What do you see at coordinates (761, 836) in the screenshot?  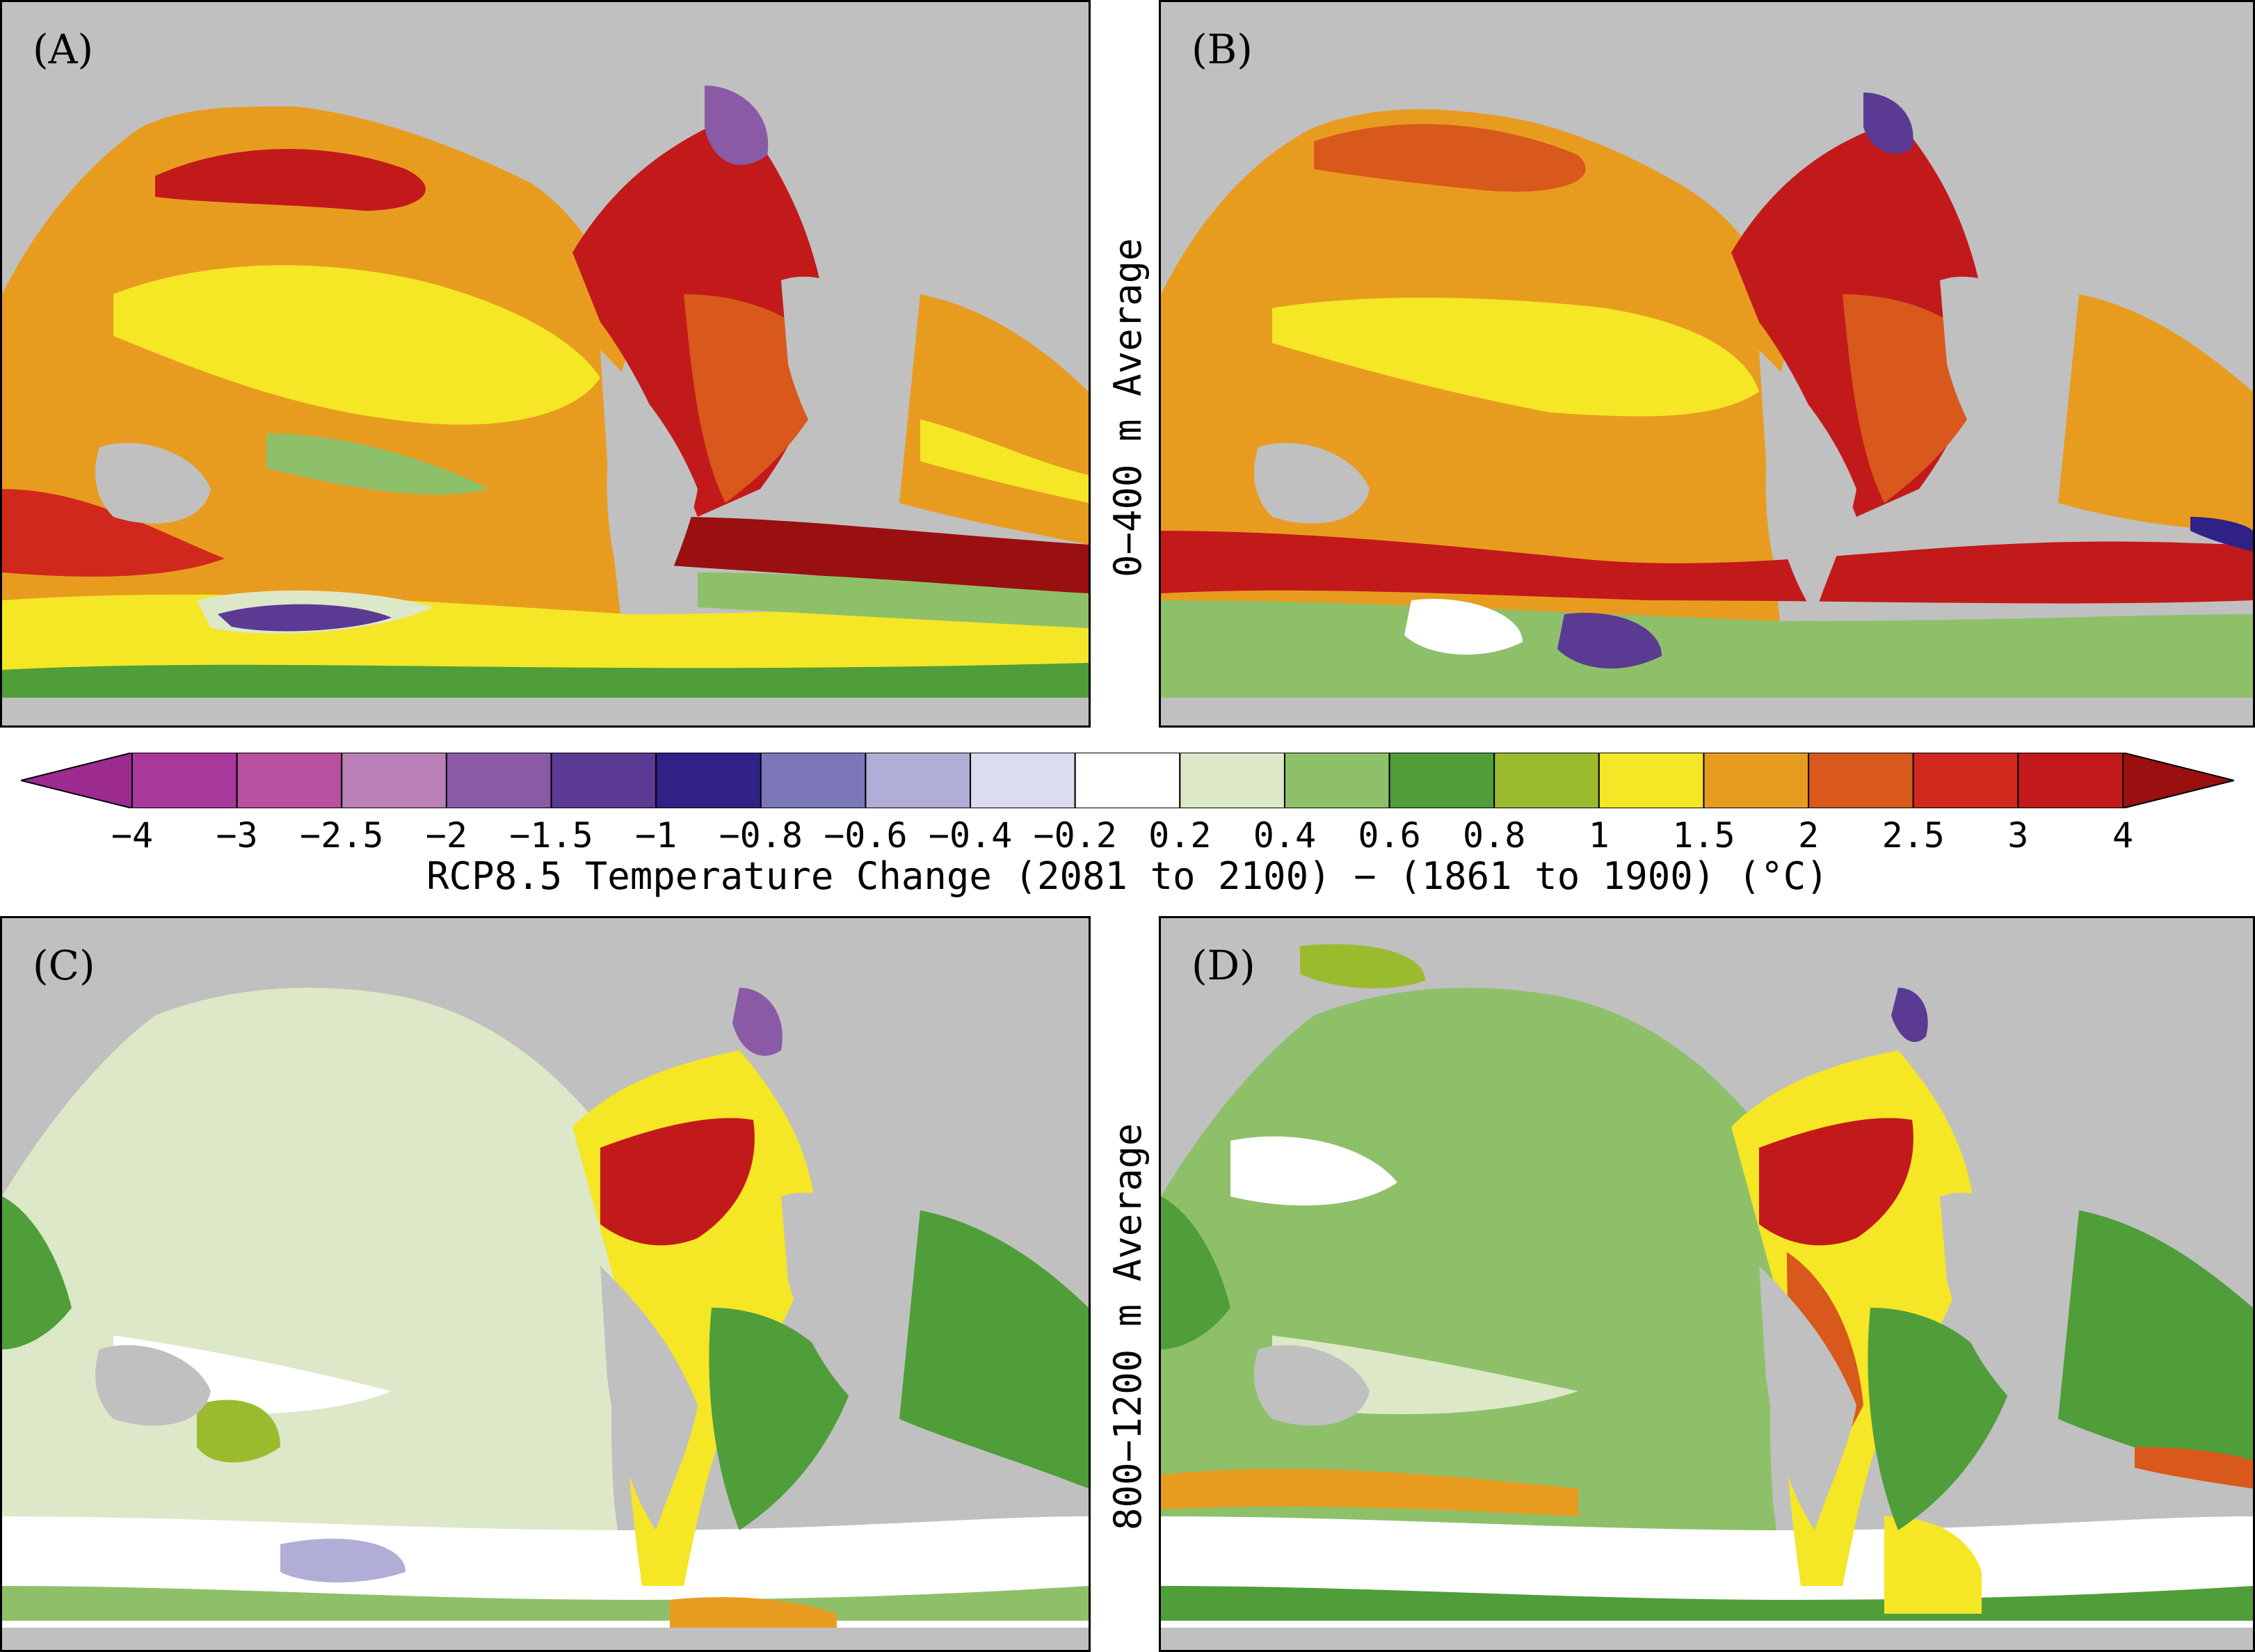 I see `colorbar-tick-label: −0.8` at bounding box center [761, 836].